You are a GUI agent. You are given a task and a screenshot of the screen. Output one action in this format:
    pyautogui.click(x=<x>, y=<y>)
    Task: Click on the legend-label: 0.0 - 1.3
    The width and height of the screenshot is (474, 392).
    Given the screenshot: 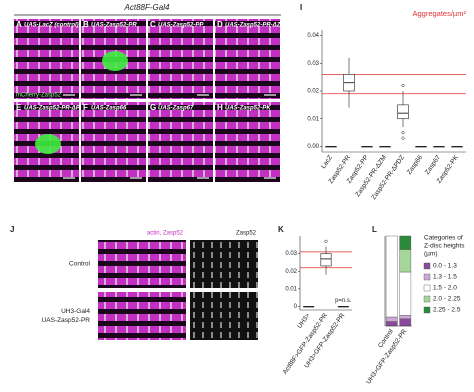 What is the action you would take?
    pyautogui.click(x=445, y=266)
    